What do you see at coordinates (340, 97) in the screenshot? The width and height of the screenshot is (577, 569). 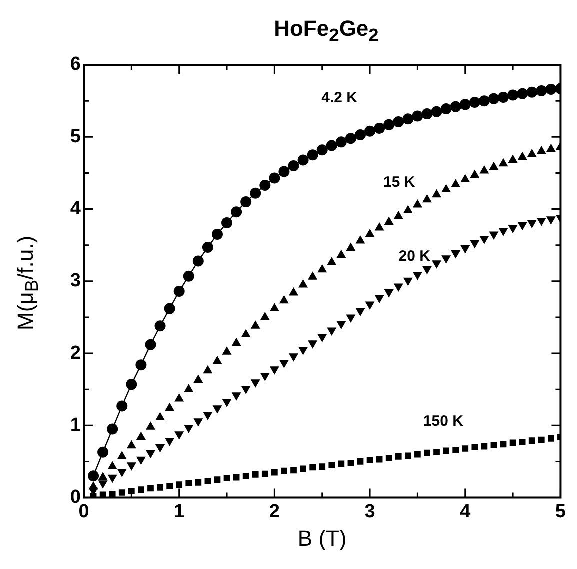 I see `legend-label: 4.2 K` at bounding box center [340, 97].